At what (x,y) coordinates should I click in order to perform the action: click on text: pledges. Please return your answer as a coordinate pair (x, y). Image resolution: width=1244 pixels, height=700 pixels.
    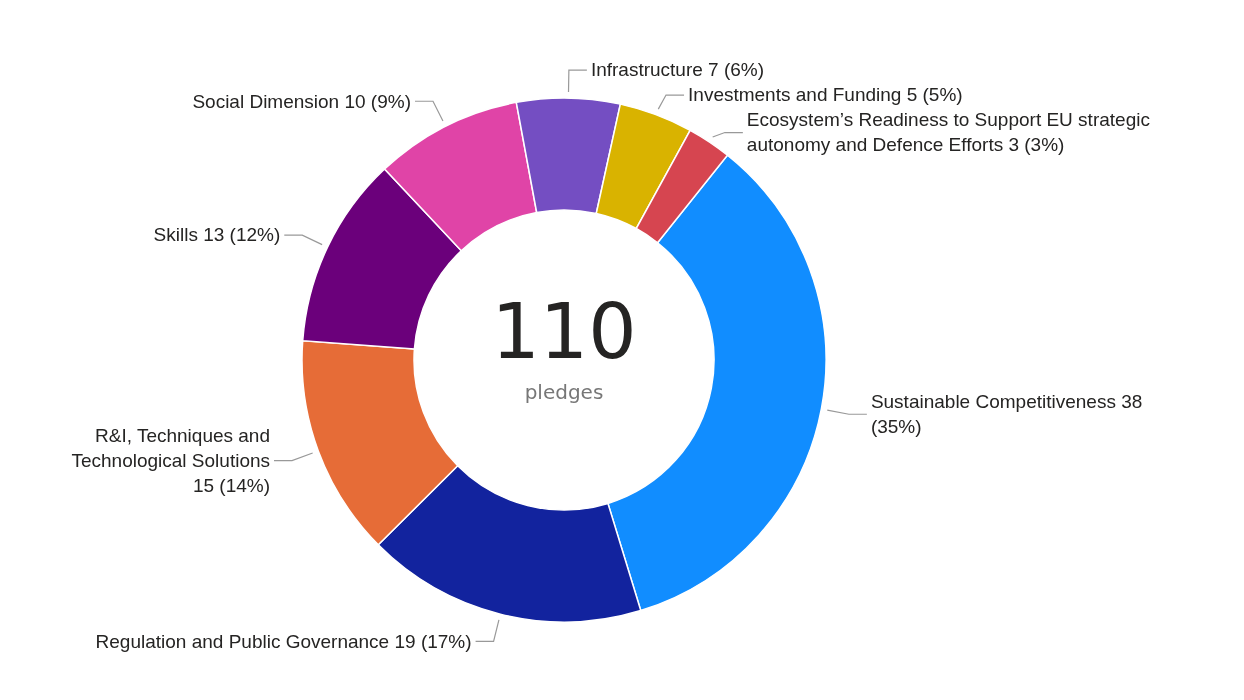
    Looking at the image, I should click on (564, 392).